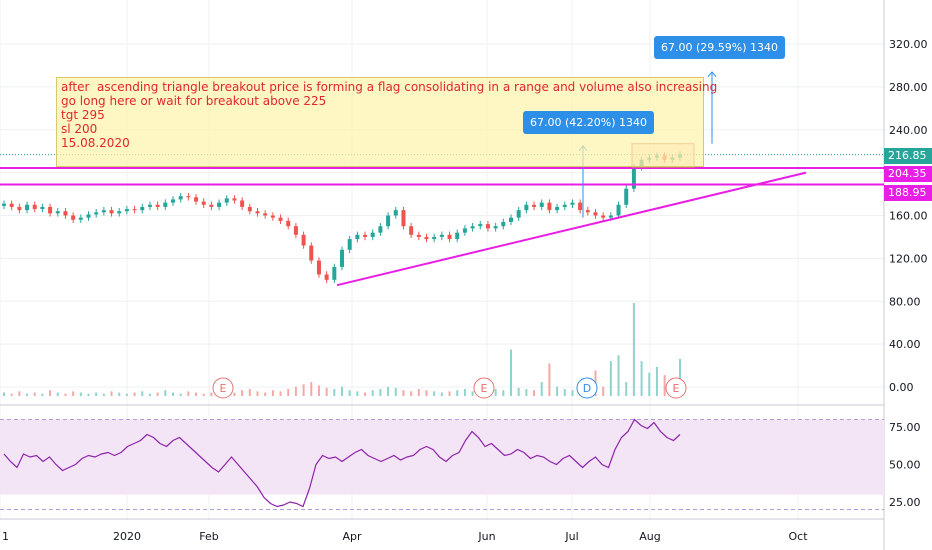 This screenshot has height=550, width=932. What do you see at coordinates (712, 74) in the screenshot?
I see `measured-move-arrowhead` at bounding box center [712, 74].